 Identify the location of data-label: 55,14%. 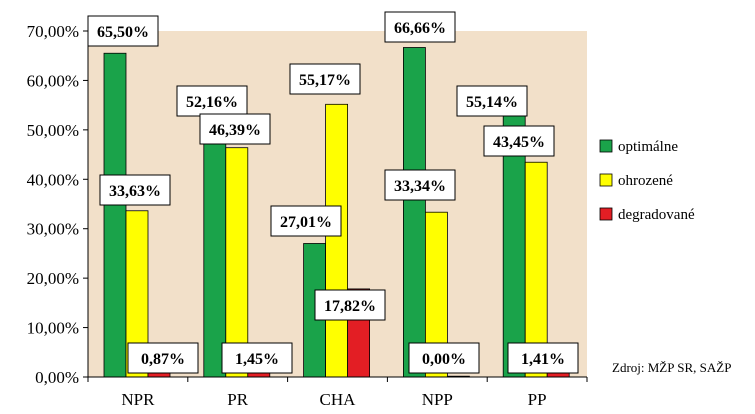
(492, 102).